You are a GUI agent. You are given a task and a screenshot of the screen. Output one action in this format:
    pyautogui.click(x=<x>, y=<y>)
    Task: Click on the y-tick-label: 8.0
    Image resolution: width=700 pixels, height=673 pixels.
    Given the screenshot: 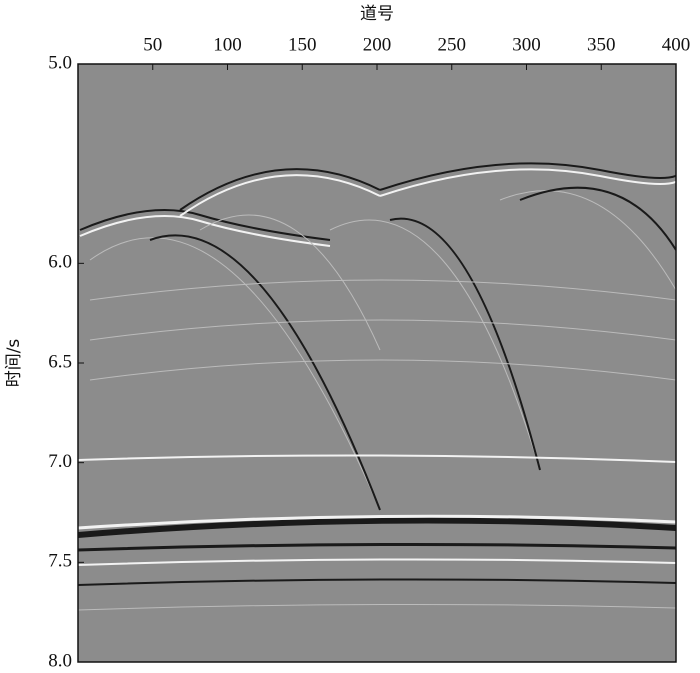 What is the action you would take?
    pyautogui.click(x=60, y=660)
    